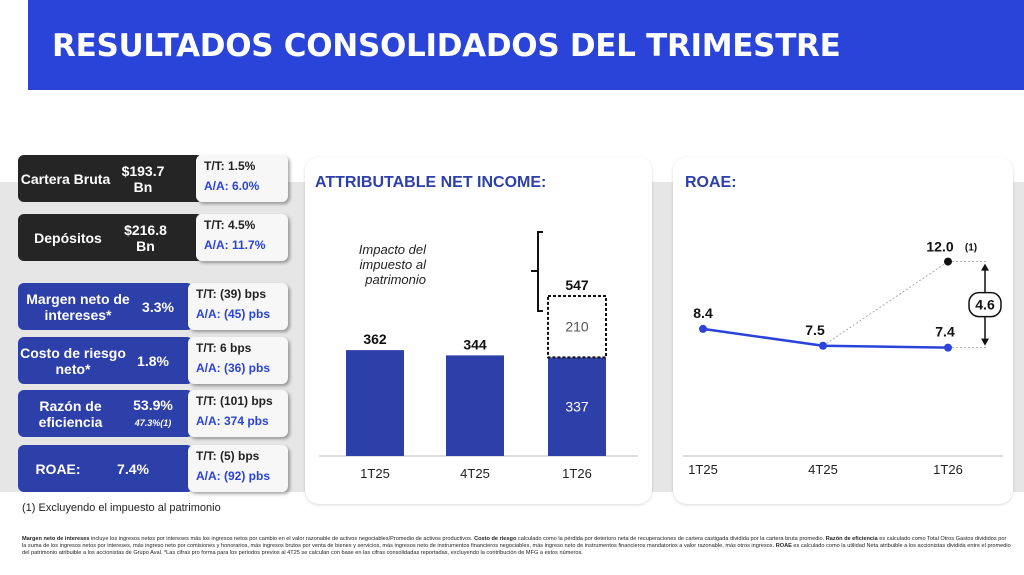  What do you see at coordinates (948, 347) in the screenshot?
I see `roae-point-1T26` at bounding box center [948, 347].